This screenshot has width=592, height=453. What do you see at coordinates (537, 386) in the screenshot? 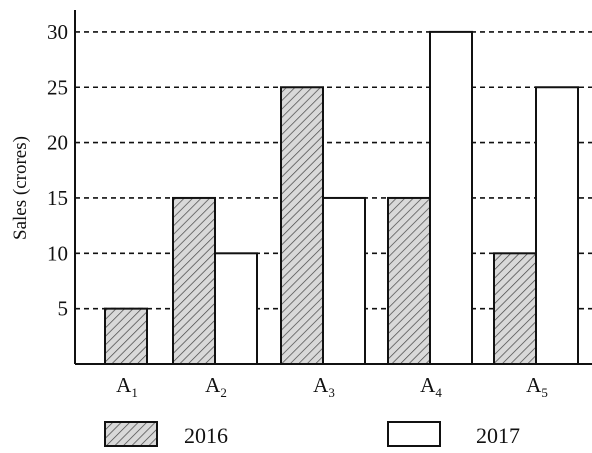
I see `x-category-label-5: A5` at bounding box center [537, 386].